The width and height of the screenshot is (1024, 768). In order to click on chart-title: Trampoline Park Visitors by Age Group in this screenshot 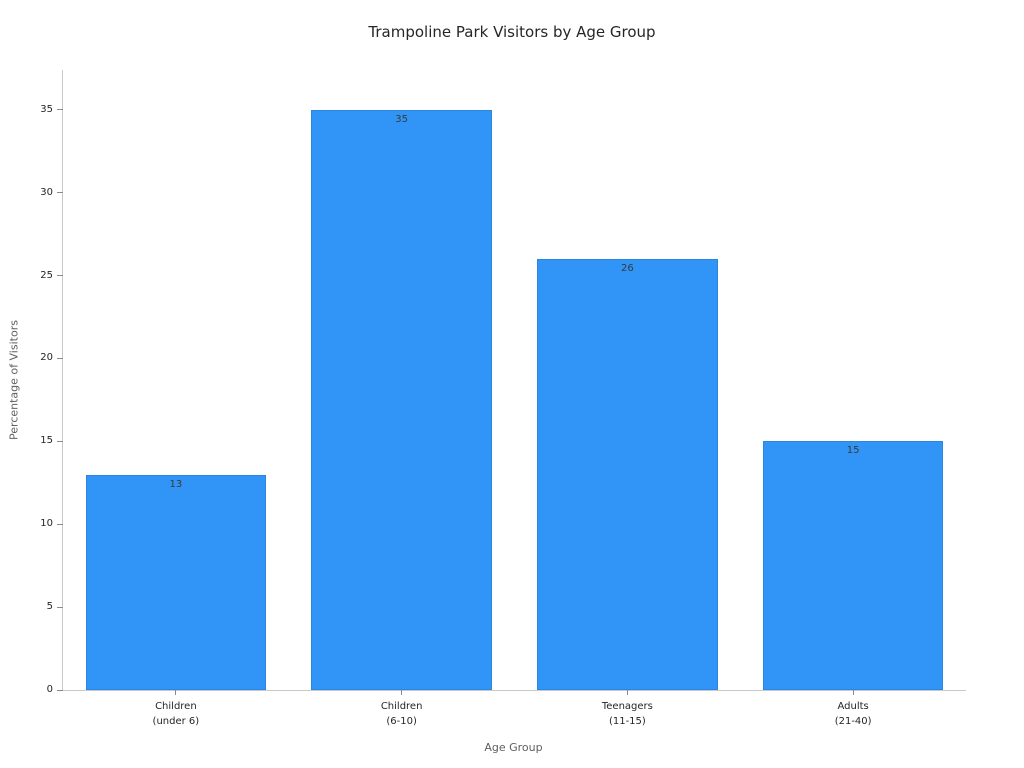, I will do `click(512, 32)`.